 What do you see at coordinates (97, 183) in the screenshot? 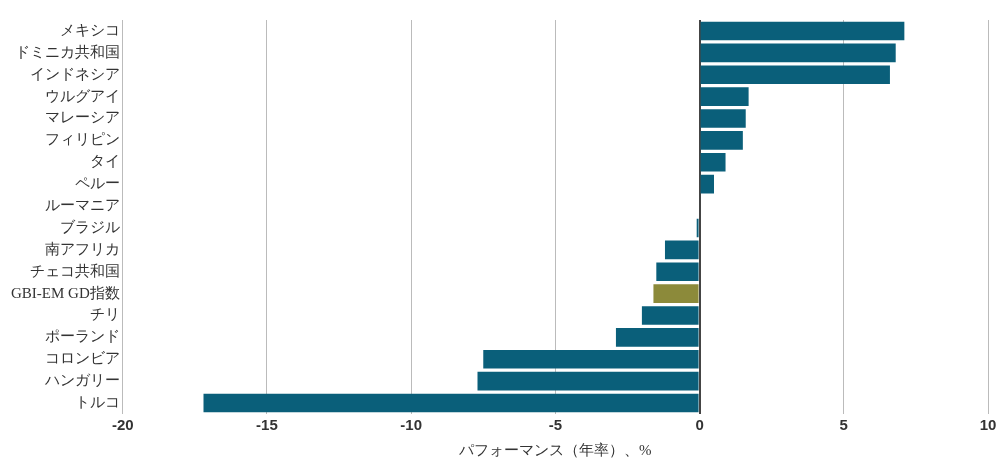
I see `y-tick-label: ペルー` at bounding box center [97, 183].